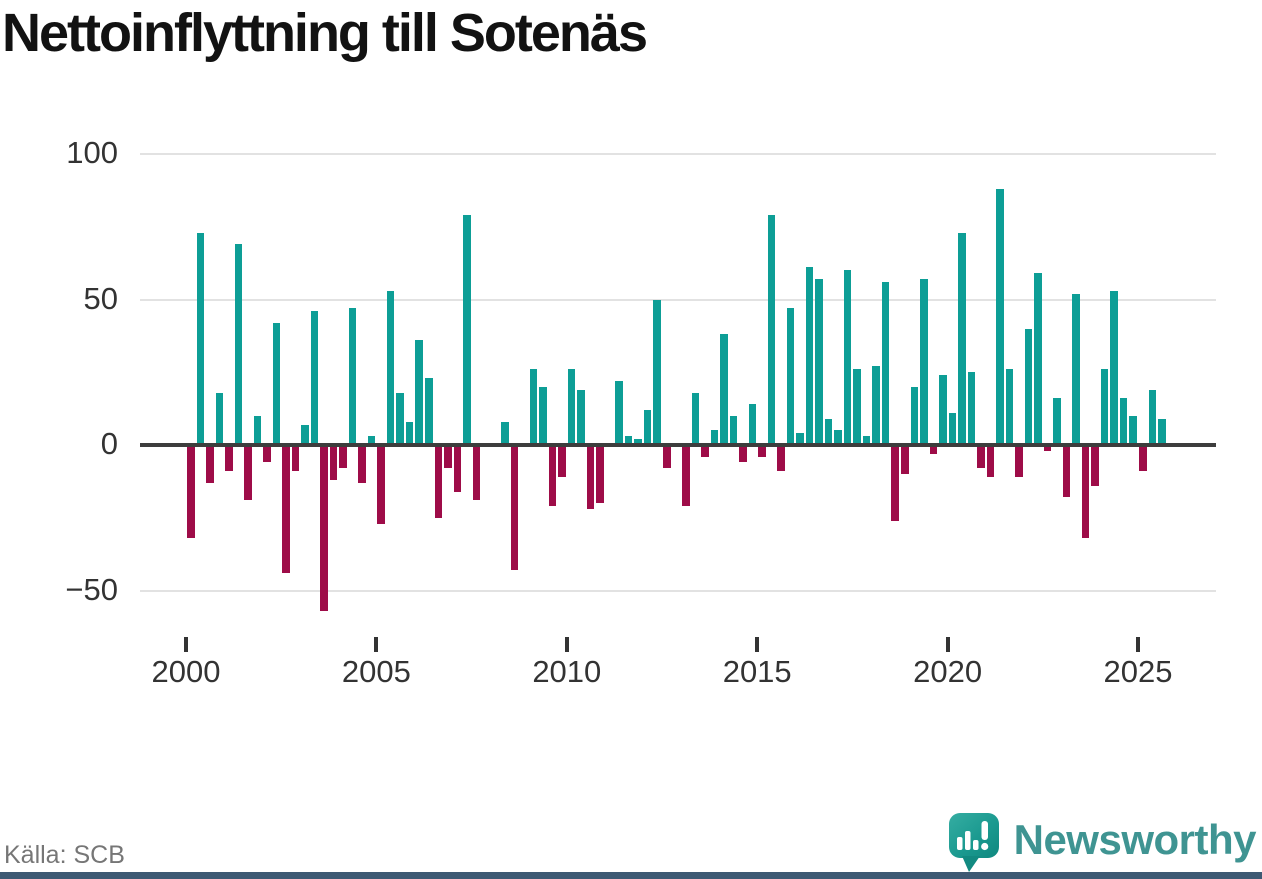  What do you see at coordinates (678, 590) in the screenshot?
I see `gridline--50` at bounding box center [678, 590].